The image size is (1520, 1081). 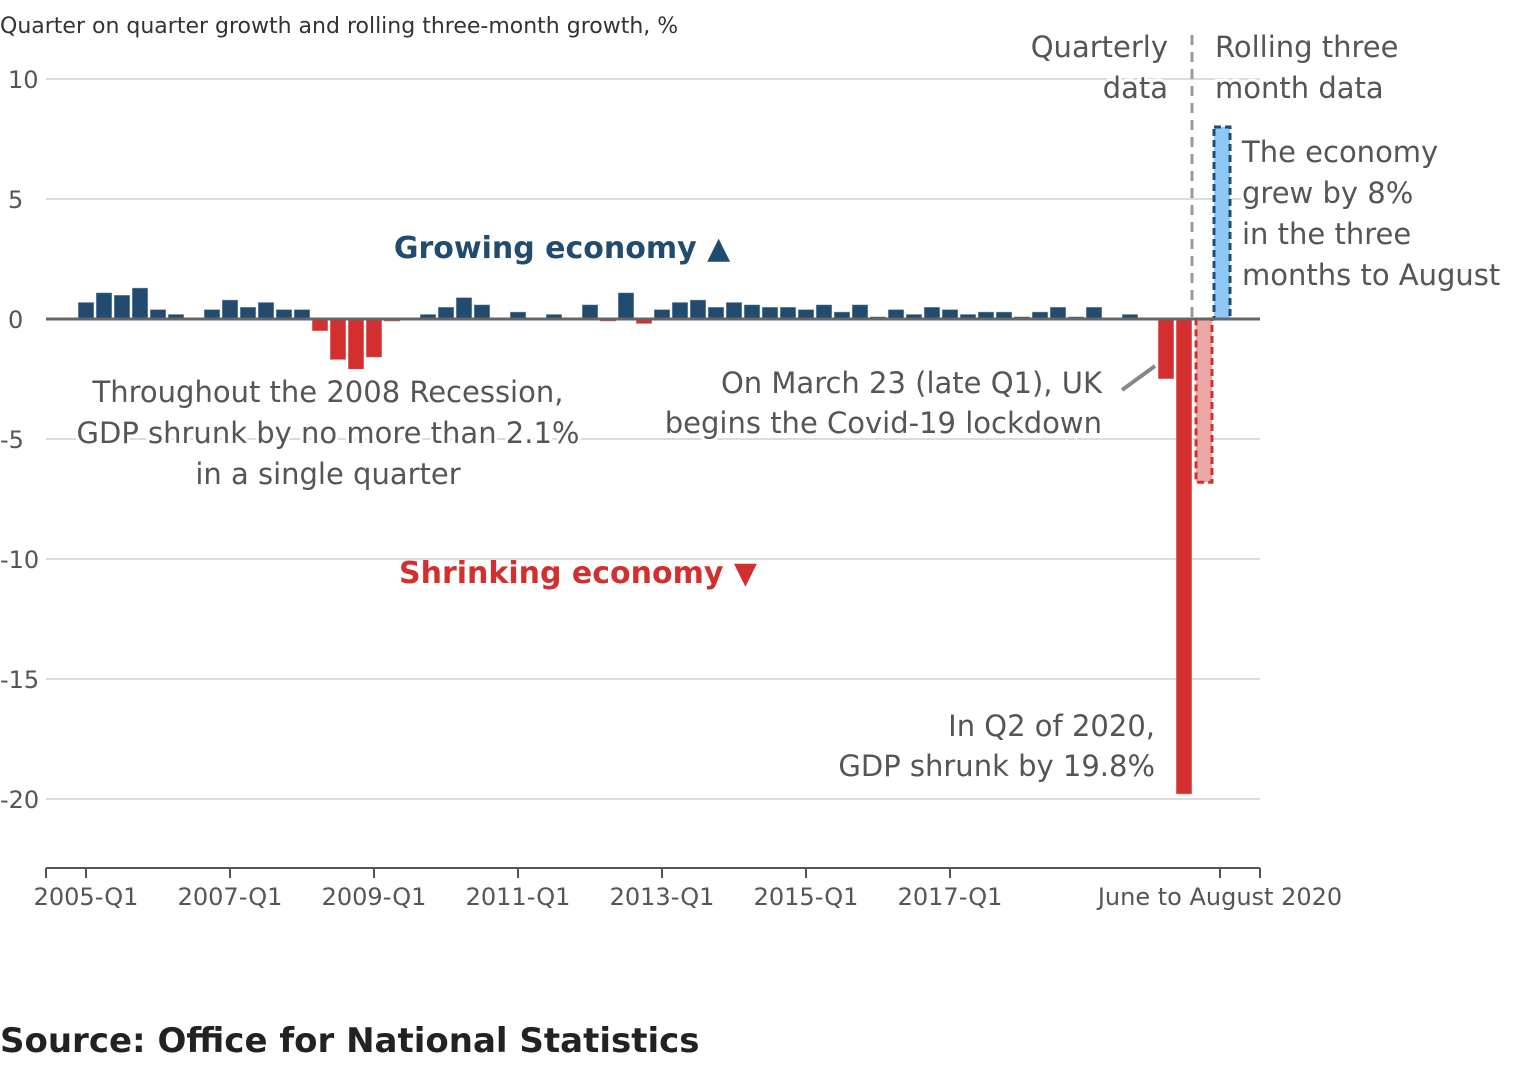 What do you see at coordinates (327, 474) in the screenshot?
I see `recession-annotation: in a single quarter` at bounding box center [327, 474].